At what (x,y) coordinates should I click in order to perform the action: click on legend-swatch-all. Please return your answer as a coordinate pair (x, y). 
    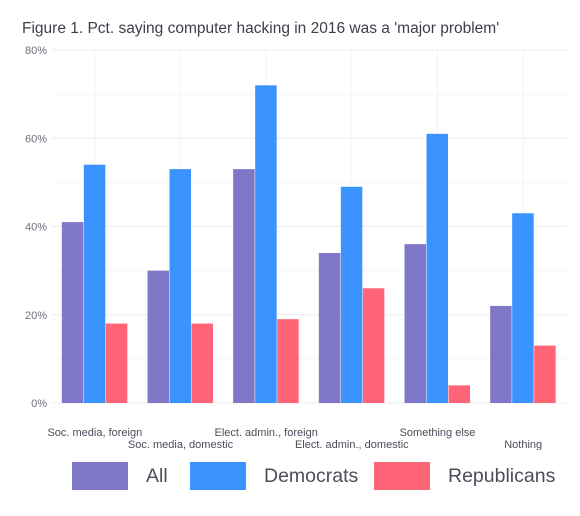
    Looking at the image, I should click on (100, 476).